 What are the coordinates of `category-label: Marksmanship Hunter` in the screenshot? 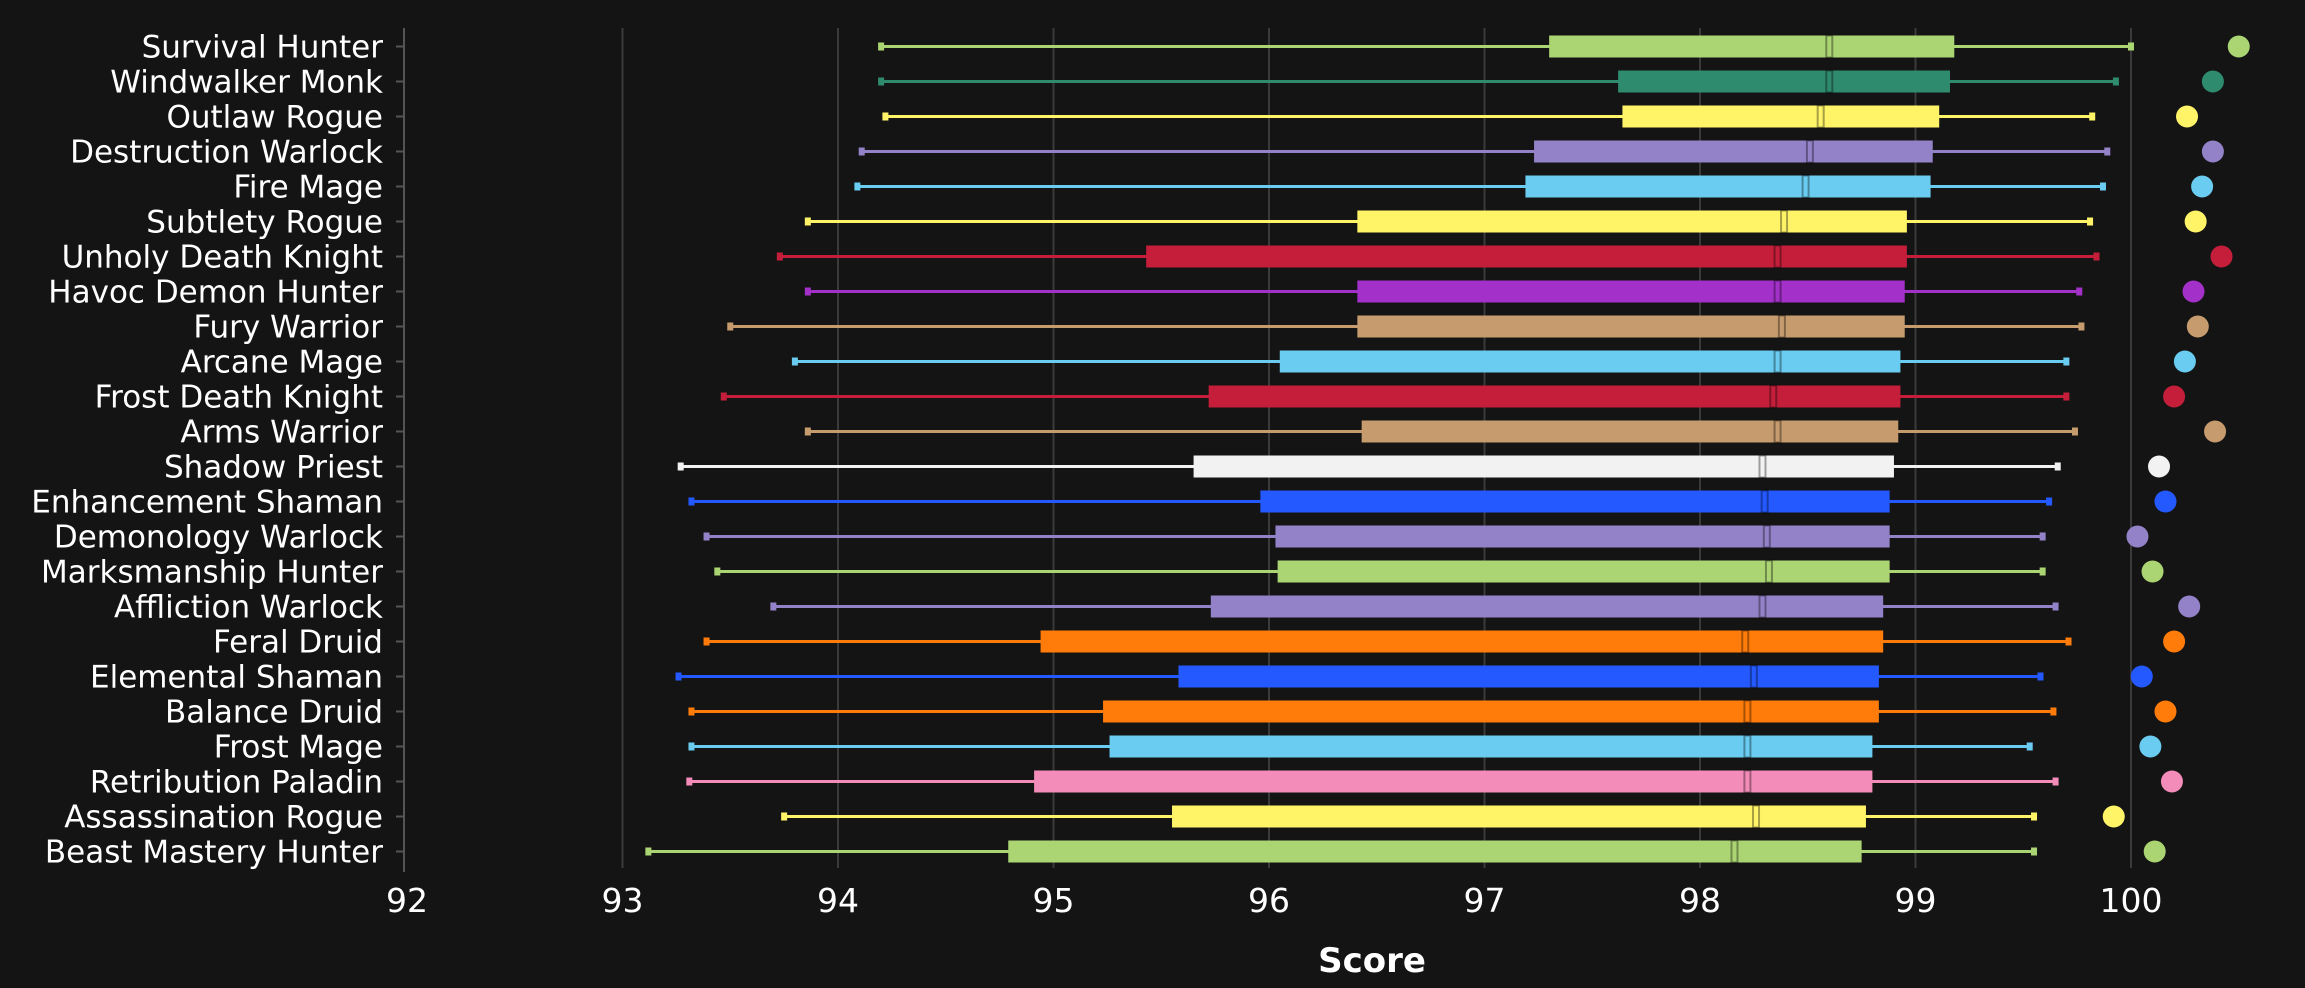 It's located at (212, 573).